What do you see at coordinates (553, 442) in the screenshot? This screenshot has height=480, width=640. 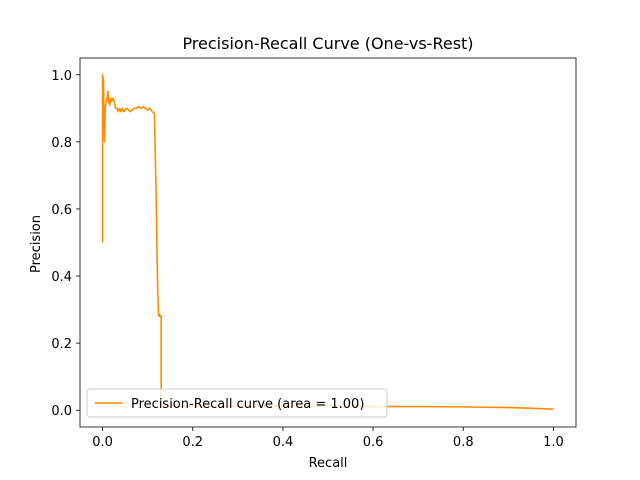 I see `x-tick-label: 1.0` at bounding box center [553, 442].